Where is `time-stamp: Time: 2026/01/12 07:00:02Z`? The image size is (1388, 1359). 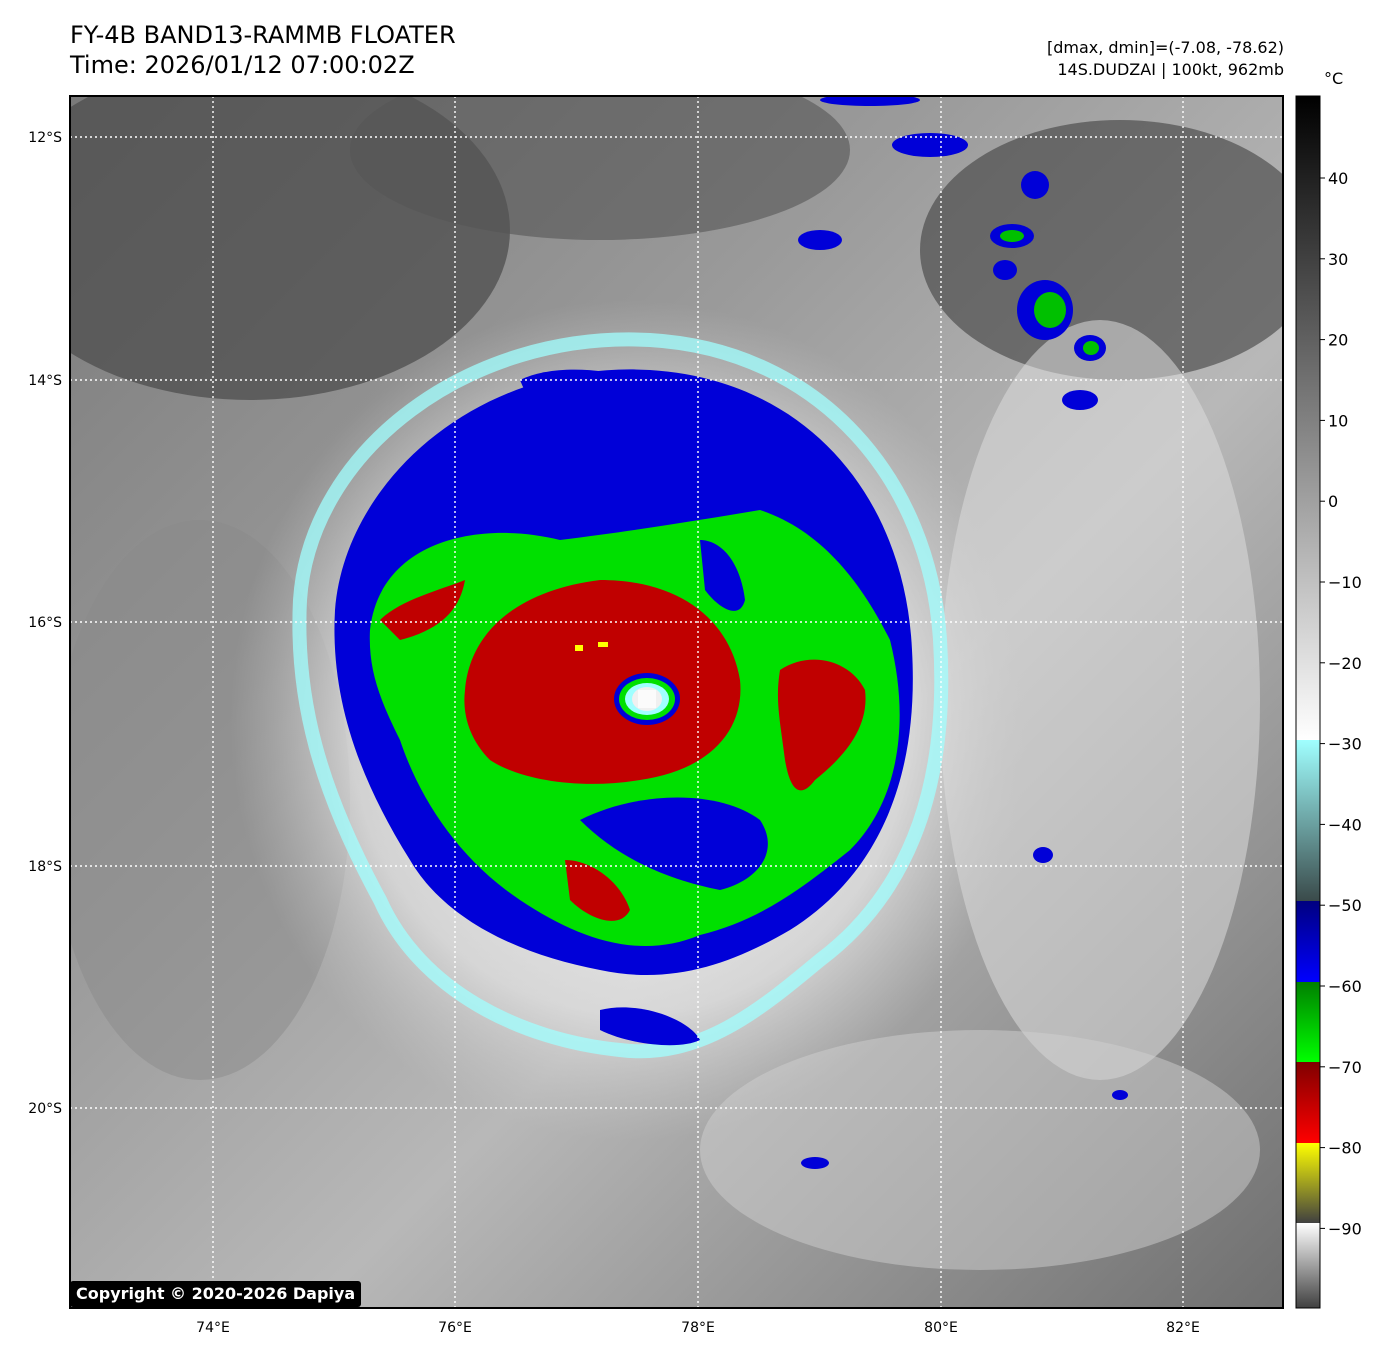
time-stamp: Time: 2026/01/12 07:00:02Z is located at coordinates (242, 65).